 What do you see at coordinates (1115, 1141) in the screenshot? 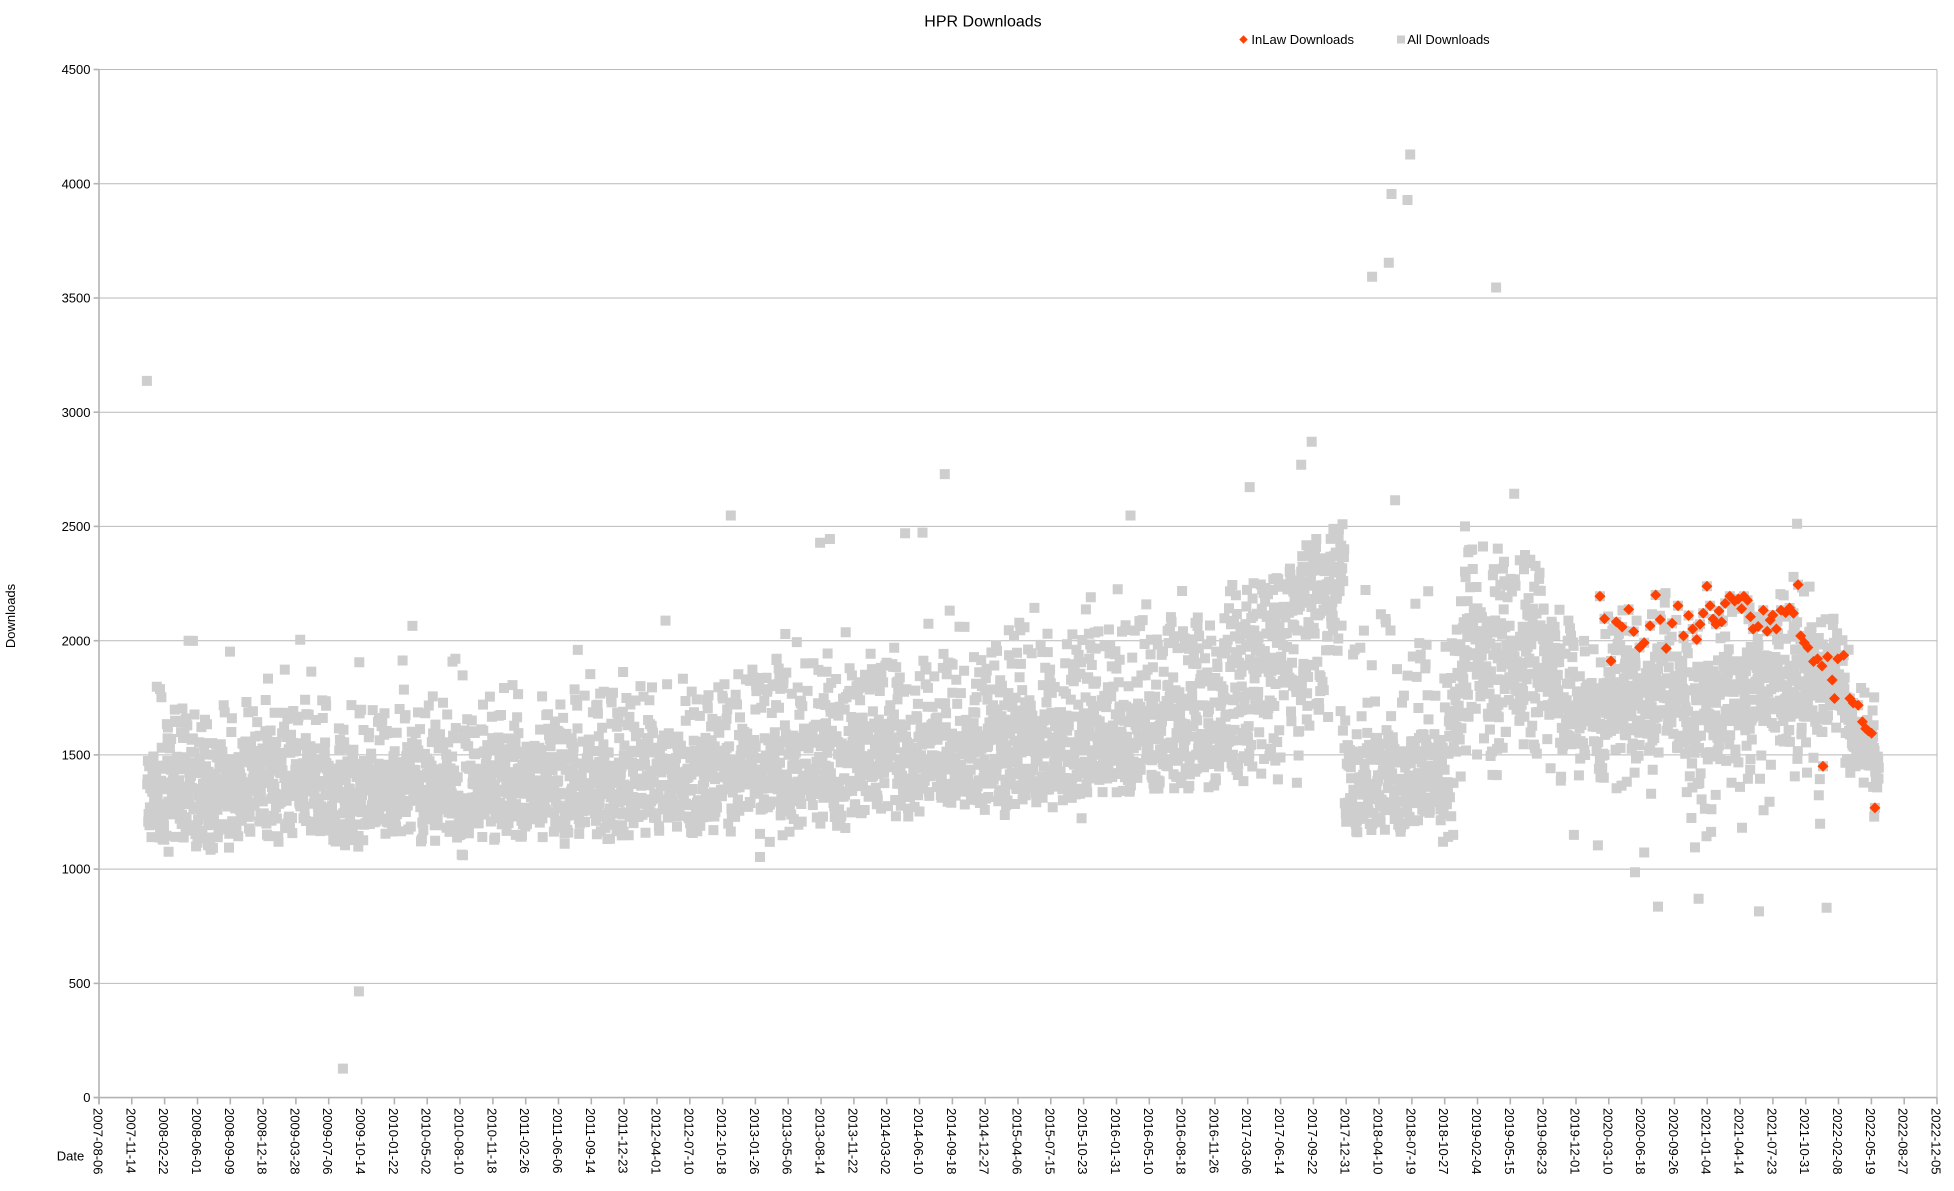
I see `svg-text: 2016-01-31` at bounding box center [1115, 1141].